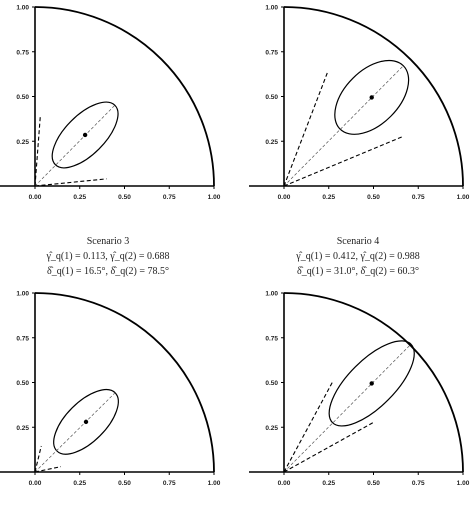  Describe the element at coordinates (358, 241) in the screenshot. I see `scenario-4-title: Scenario 4` at that location.